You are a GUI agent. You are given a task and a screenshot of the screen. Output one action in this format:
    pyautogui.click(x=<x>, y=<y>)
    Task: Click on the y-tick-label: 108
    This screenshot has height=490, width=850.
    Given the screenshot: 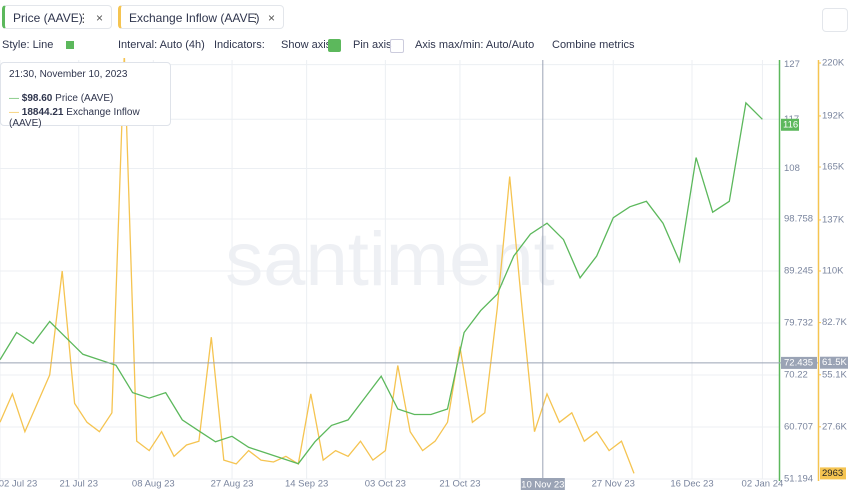 What is the action you would take?
    pyautogui.click(x=792, y=168)
    